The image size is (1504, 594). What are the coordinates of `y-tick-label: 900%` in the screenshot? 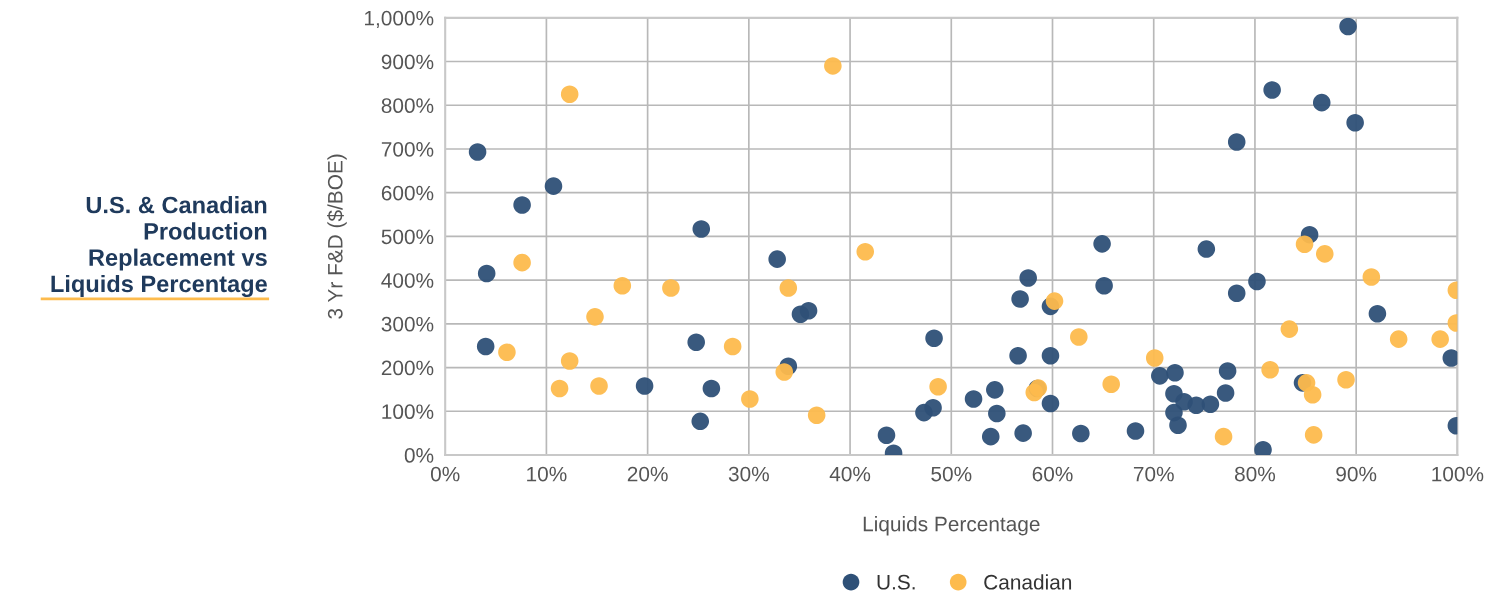 It's located at (407, 62).